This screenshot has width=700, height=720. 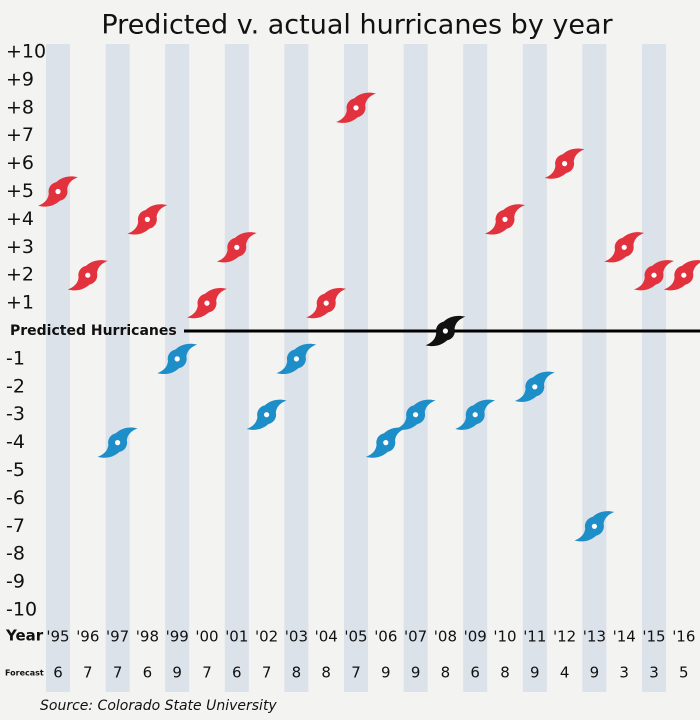 What do you see at coordinates (653, 637) in the screenshot?
I see `x-tick-label: '15` at bounding box center [653, 637].